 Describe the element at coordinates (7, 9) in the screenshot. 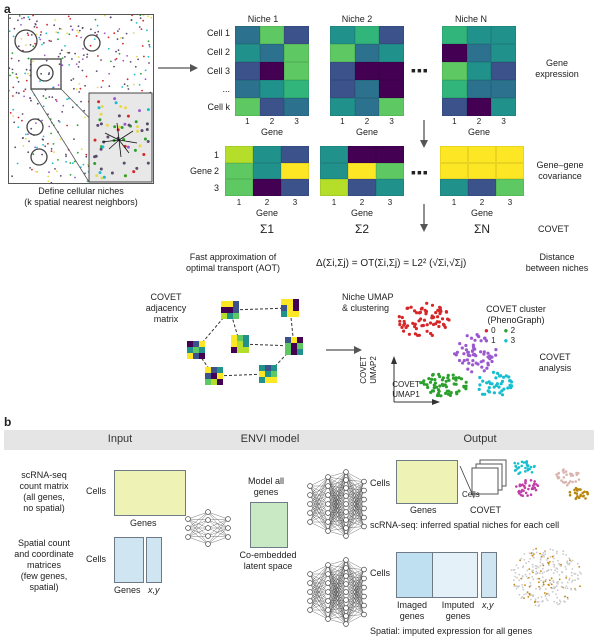

I see `panel-a-letter: a` at that location.